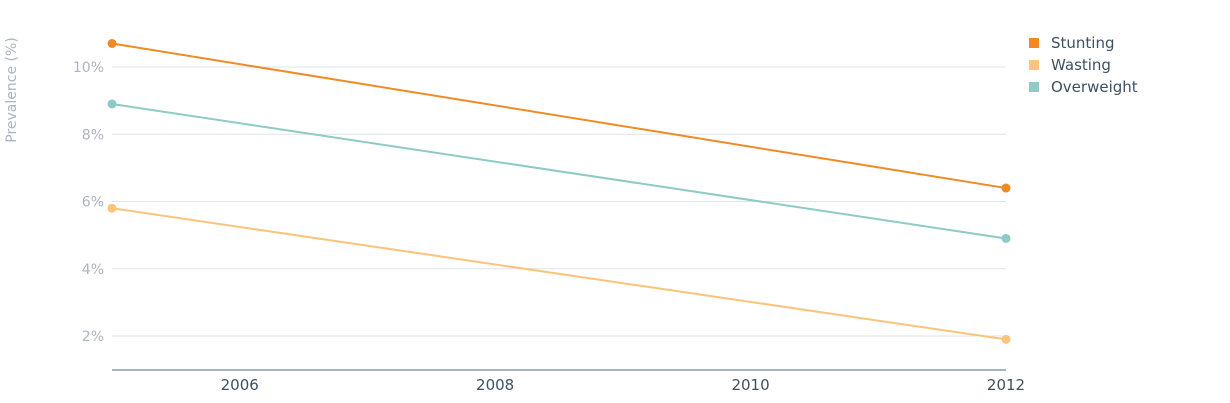 This screenshot has height=403, width=1230. I want to click on legend-swatch-stunting, so click(1034, 43).